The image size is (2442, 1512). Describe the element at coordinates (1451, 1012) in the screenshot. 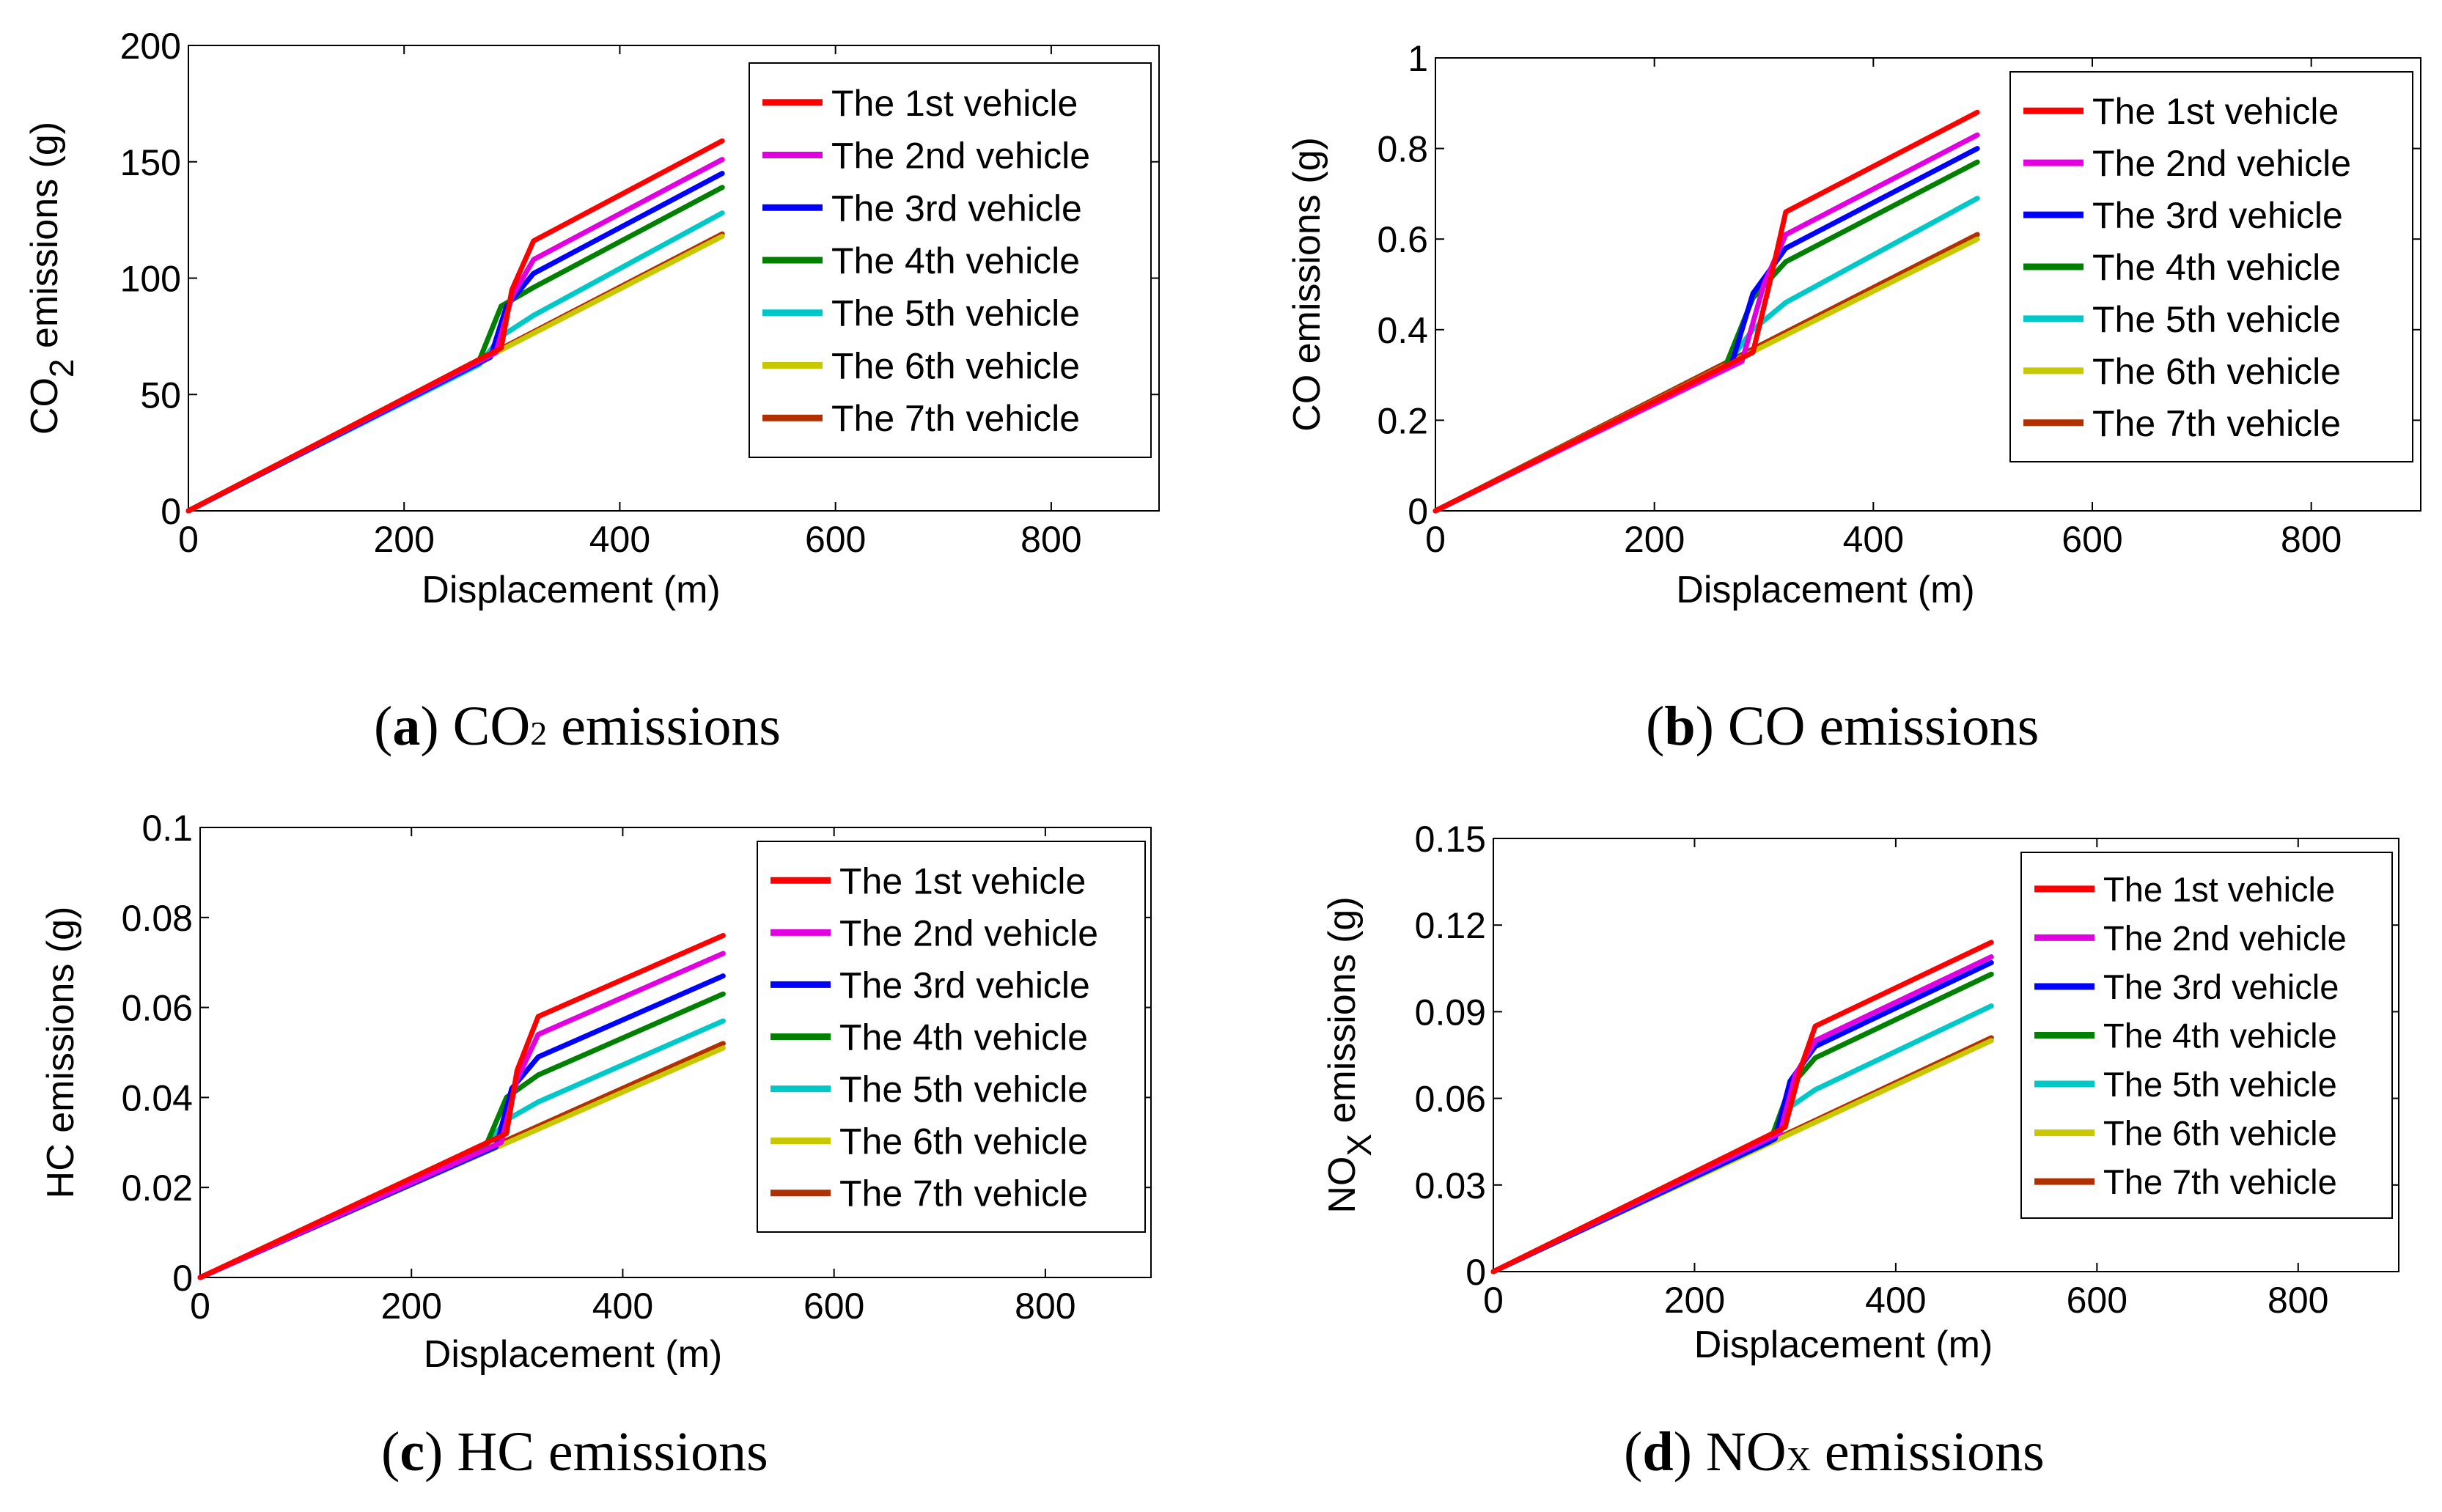

I see `y-tick-label: 0.09` at that location.